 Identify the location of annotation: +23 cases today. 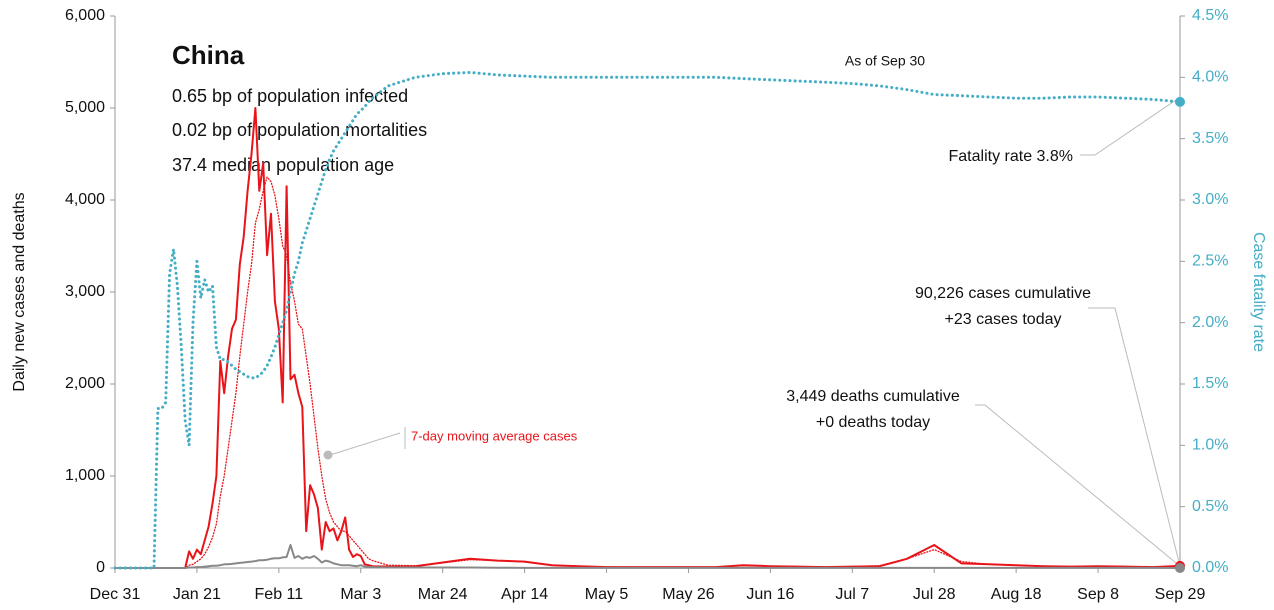
(1003, 319).